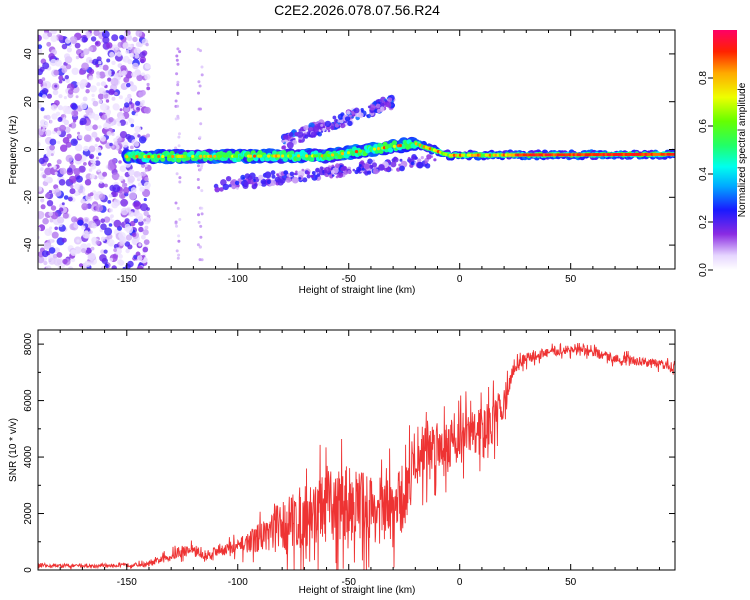 The height and width of the screenshot is (600, 750). Describe the element at coordinates (312, 159) in the screenshot. I see `track-mid` at that location.